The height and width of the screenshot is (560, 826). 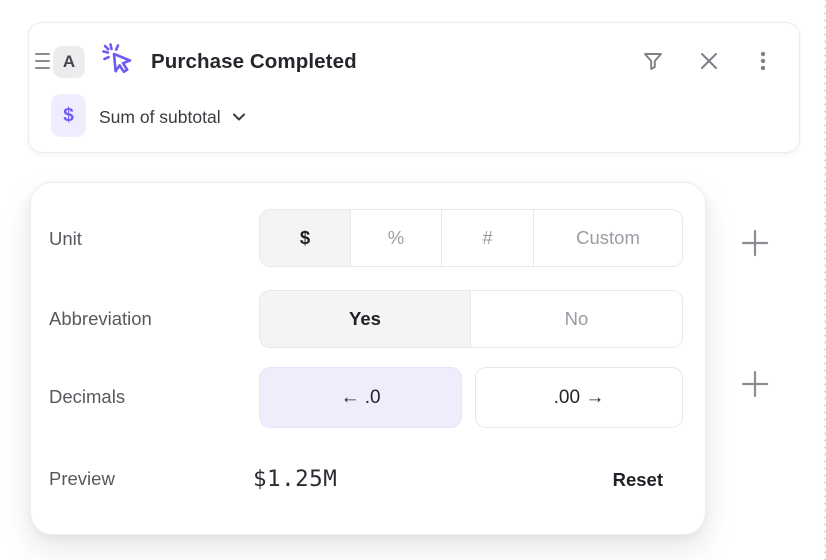 I want to click on unit-segmented-control: $ % # Custom, so click(x=471, y=238).